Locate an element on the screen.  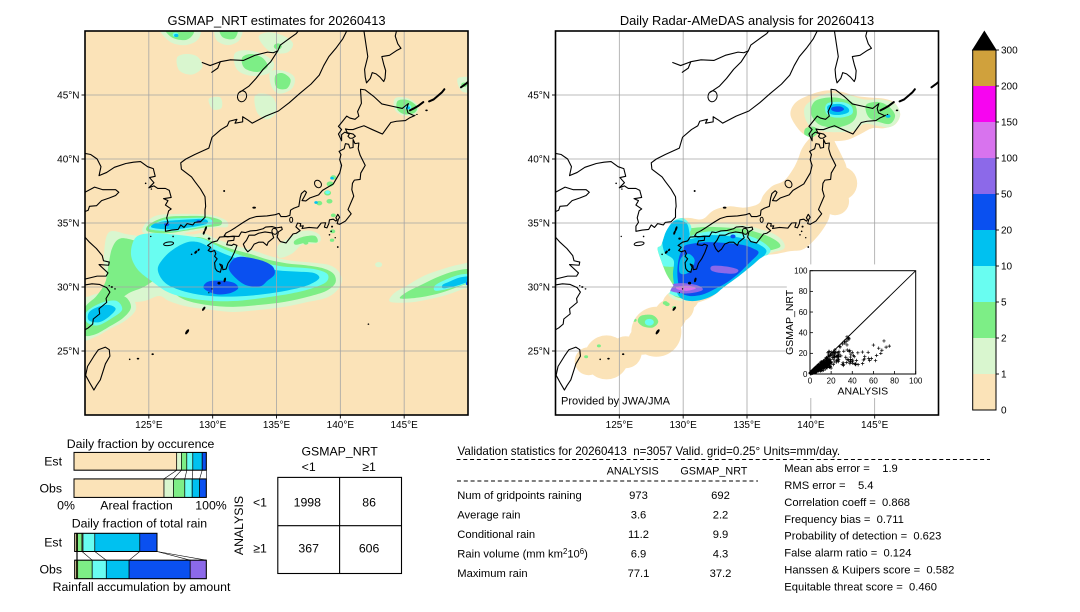
svg-text: False alarm ratio = 0.124 is located at coordinates (847, 554).